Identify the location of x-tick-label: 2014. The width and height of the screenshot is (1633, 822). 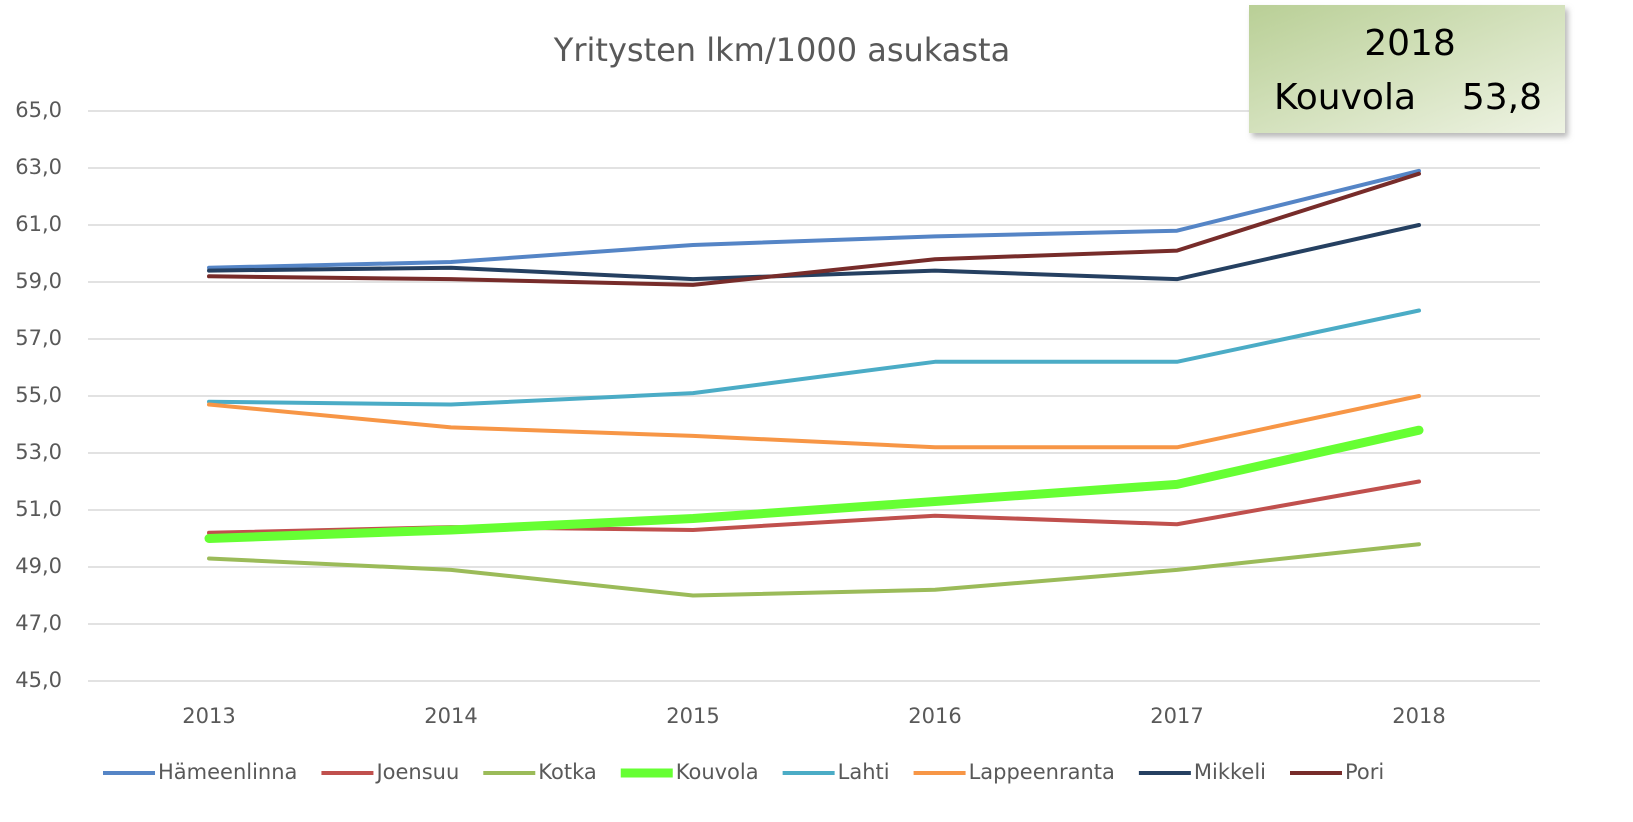
(450, 716).